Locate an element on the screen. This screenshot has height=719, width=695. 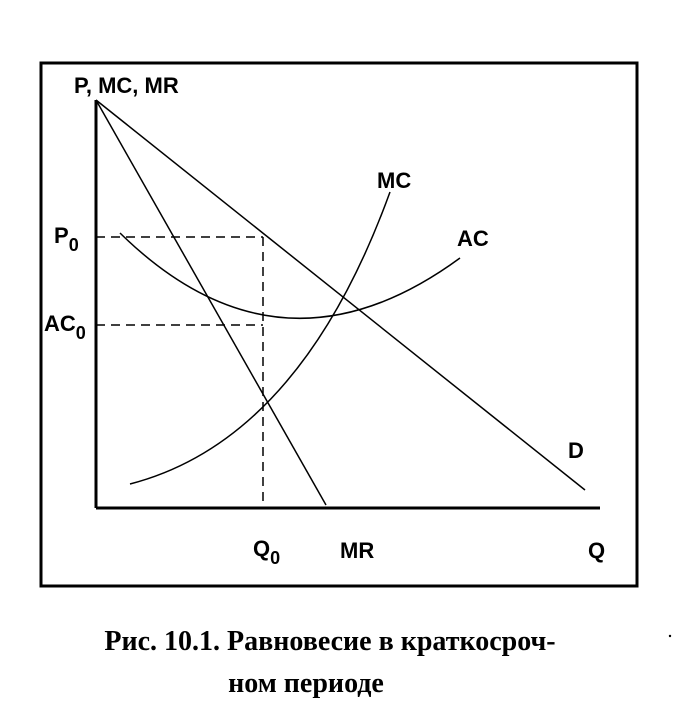
q0-label: Q0 is located at coordinates (266, 552).